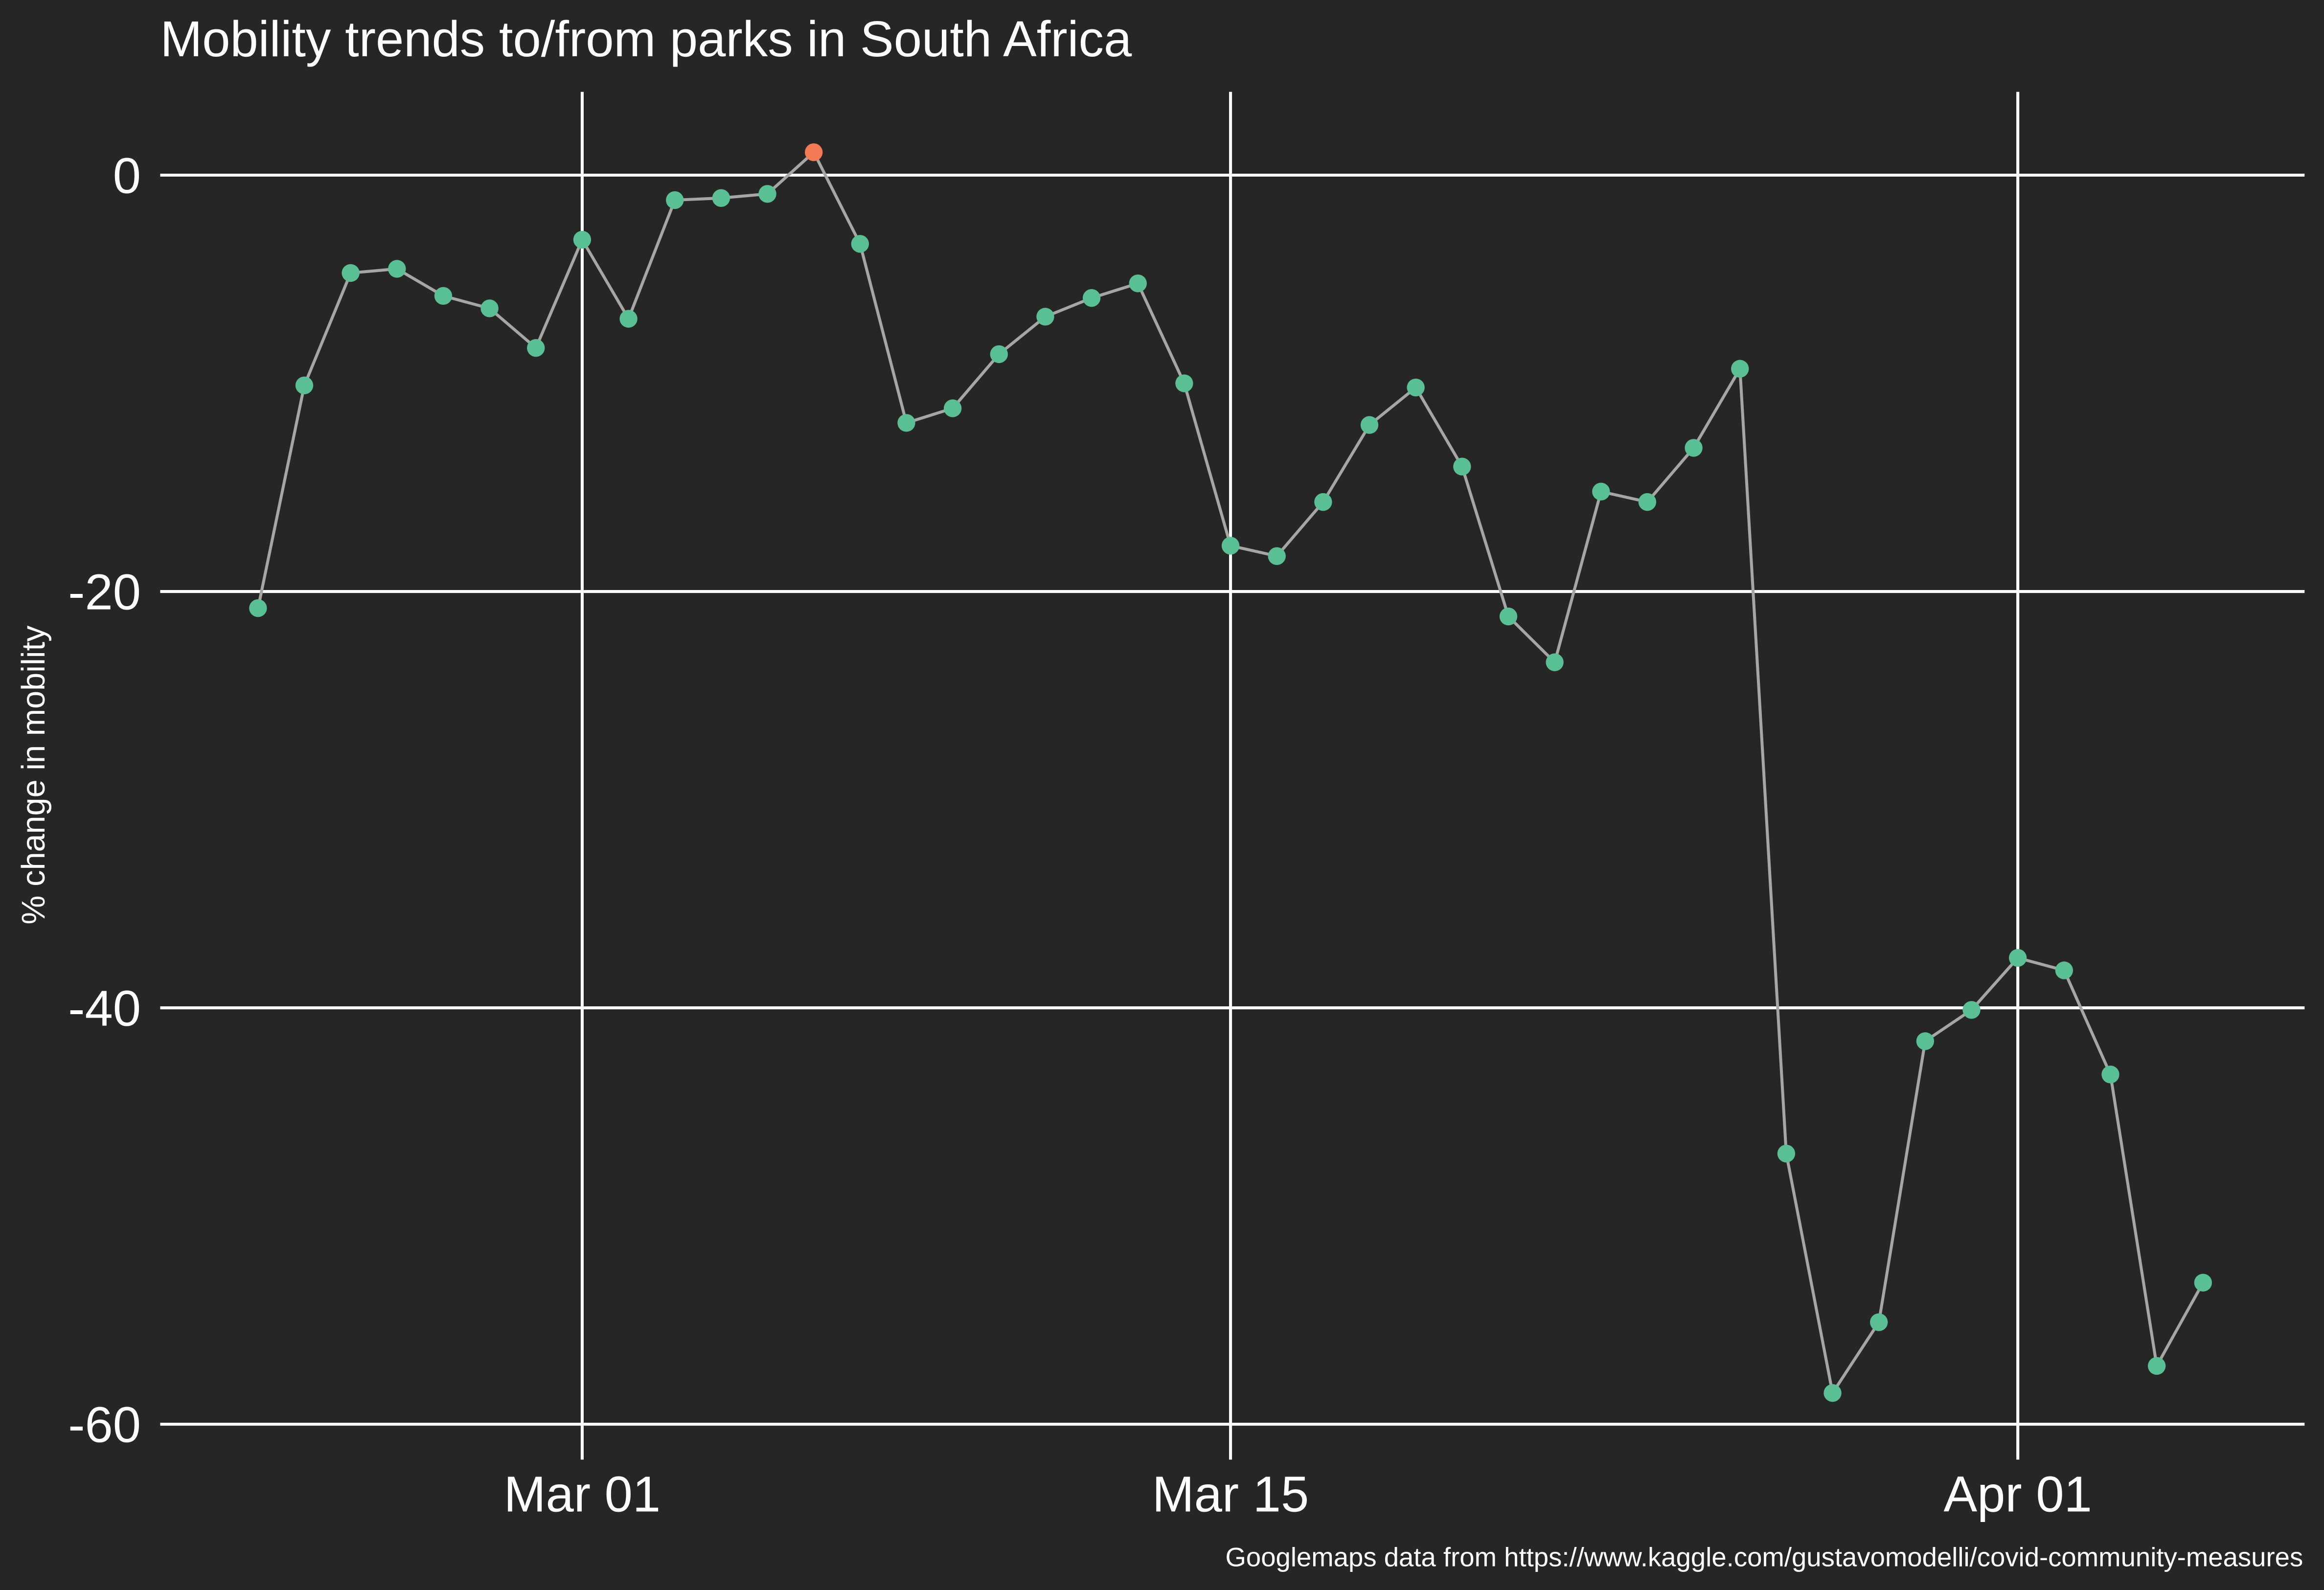  Describe the element at coordinates (34, 775) in the screenshot. I see `y-axis-title: % change in mobility` at that location.